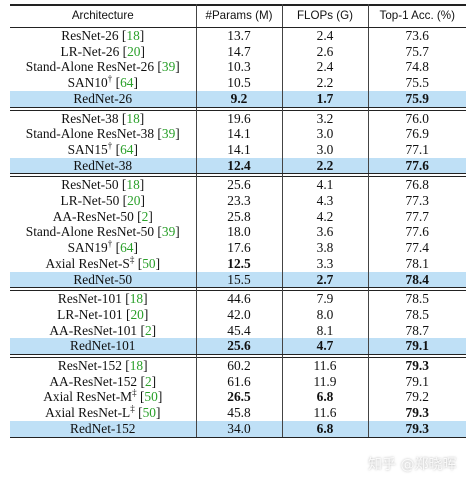 This screenshot has height=481, width=474. I want to click on architecture-name: ResNet-38, so click(90, 118).